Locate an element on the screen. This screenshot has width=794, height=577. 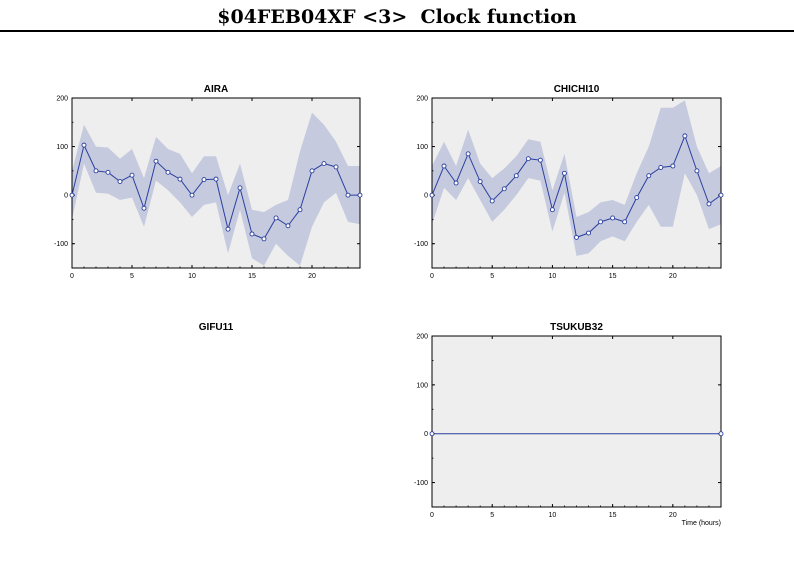
chart-panel-tsukub32: TSUKUB32 200 100 0 -100 0 5 10 15 20 Time (hours) is located at coordinates (569, 424).